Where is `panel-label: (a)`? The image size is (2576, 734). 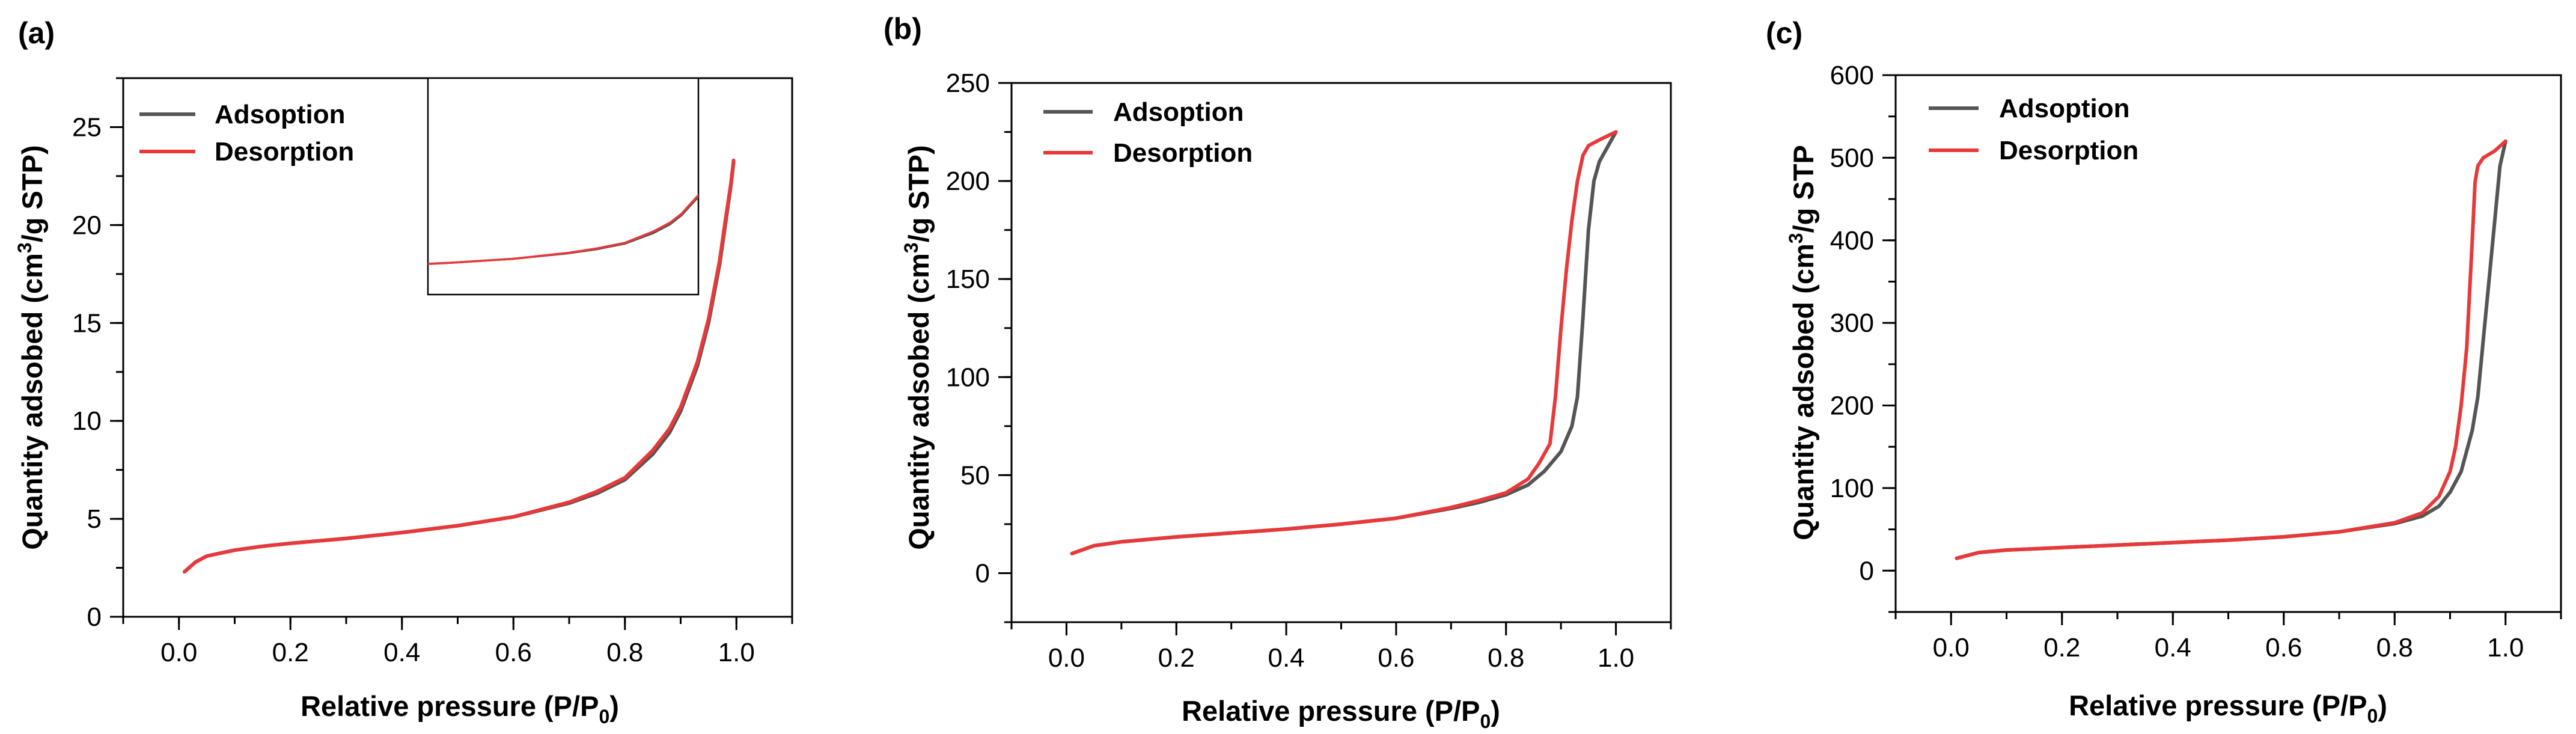 panel-label: (a) is located at coordinates (36, 33).